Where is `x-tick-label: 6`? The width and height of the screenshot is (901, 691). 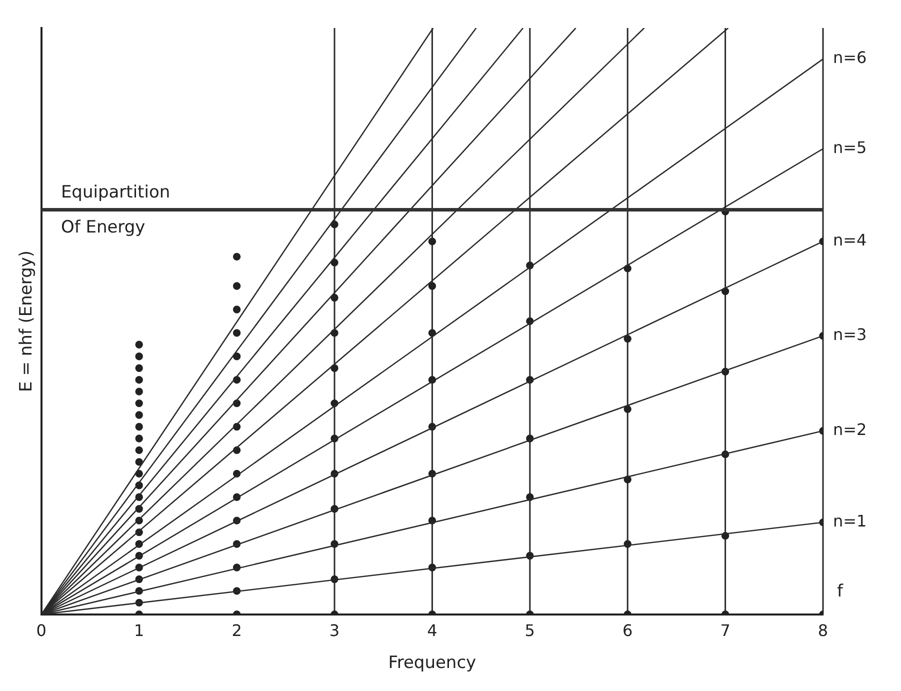 x-tick-label: 6 is located at coordinates (627, 630).